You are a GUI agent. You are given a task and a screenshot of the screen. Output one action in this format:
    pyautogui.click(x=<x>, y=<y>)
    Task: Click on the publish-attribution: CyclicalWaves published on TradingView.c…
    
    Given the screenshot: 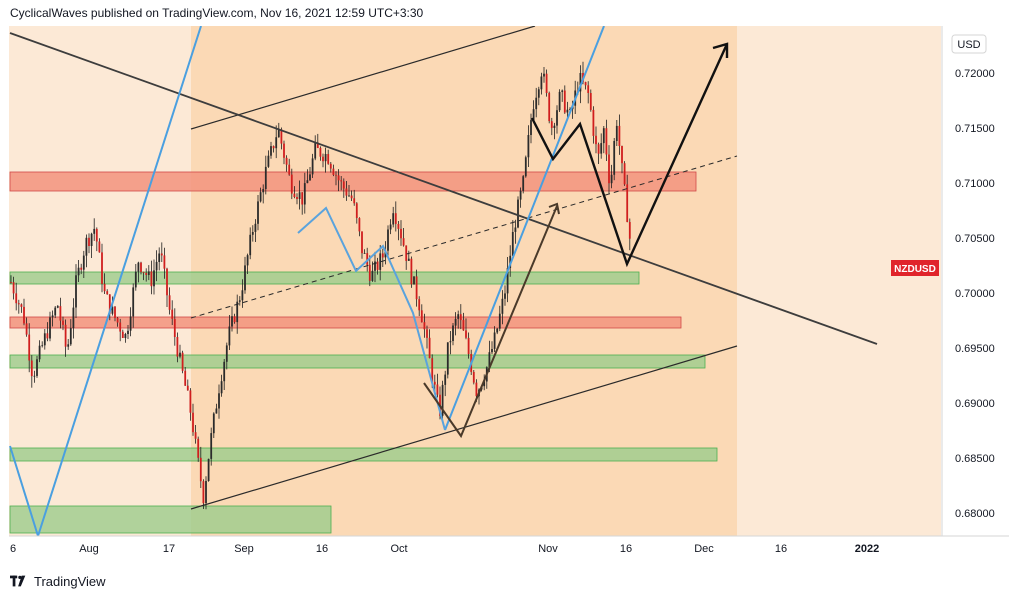 What is the action you would take?
    pyautogui.click(x=217, y=13)
    